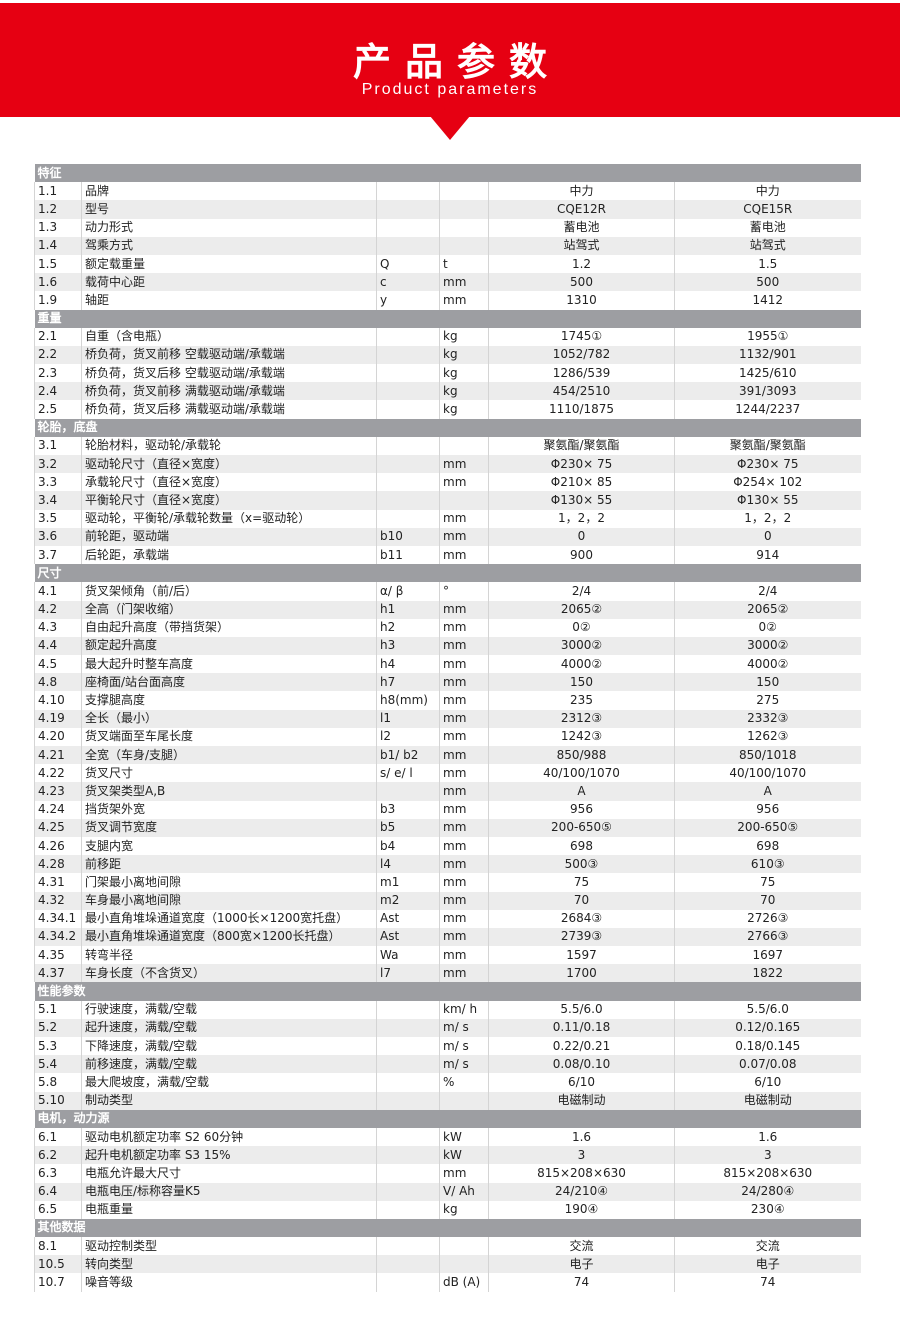  I want to click on table-row: 6.3 电瓶允许最大尺寸 mm 815×208×630 815×208×630, so click(447, 1173).